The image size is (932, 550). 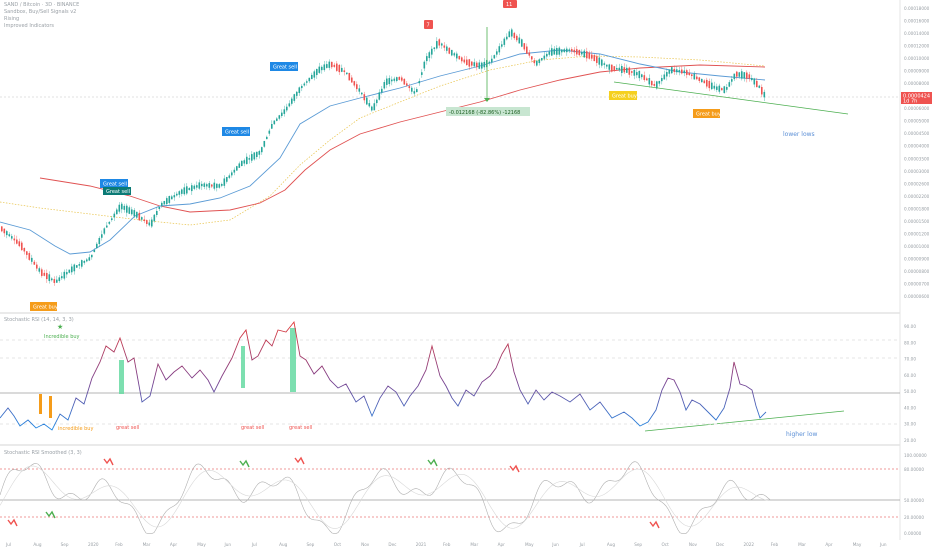 What do you see at coordinates (914, 517) in the screenshot?
I see `stoch-axis-label: 20.00000` at bounding box center [914, 517].